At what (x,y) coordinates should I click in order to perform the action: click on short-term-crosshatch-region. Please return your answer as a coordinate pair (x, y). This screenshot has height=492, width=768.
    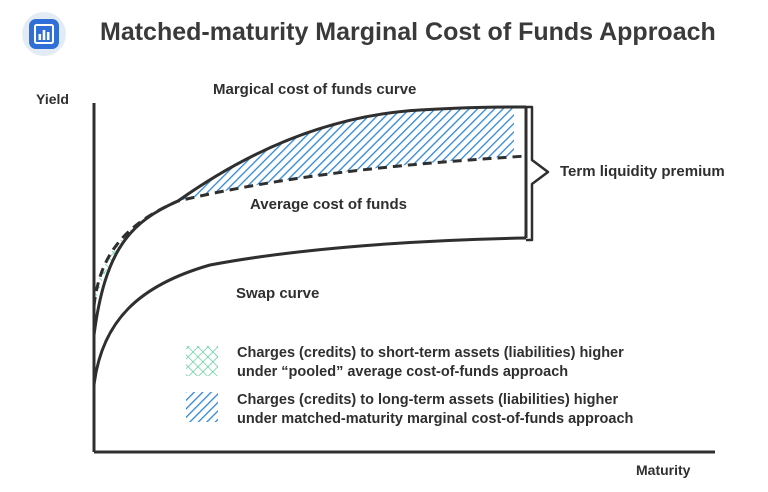
    Looking at the image, I should click on (136, 253).